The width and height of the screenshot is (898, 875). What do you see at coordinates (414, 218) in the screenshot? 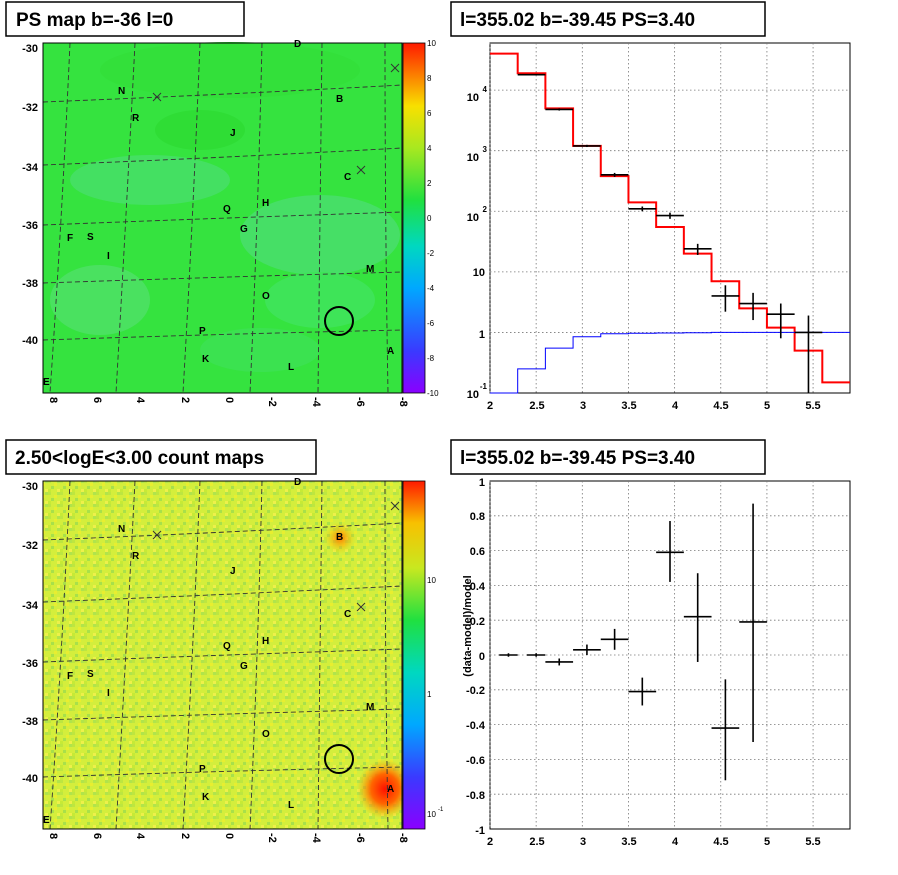
I see `ps-map-color-scale` at bounding box center [414, 218].